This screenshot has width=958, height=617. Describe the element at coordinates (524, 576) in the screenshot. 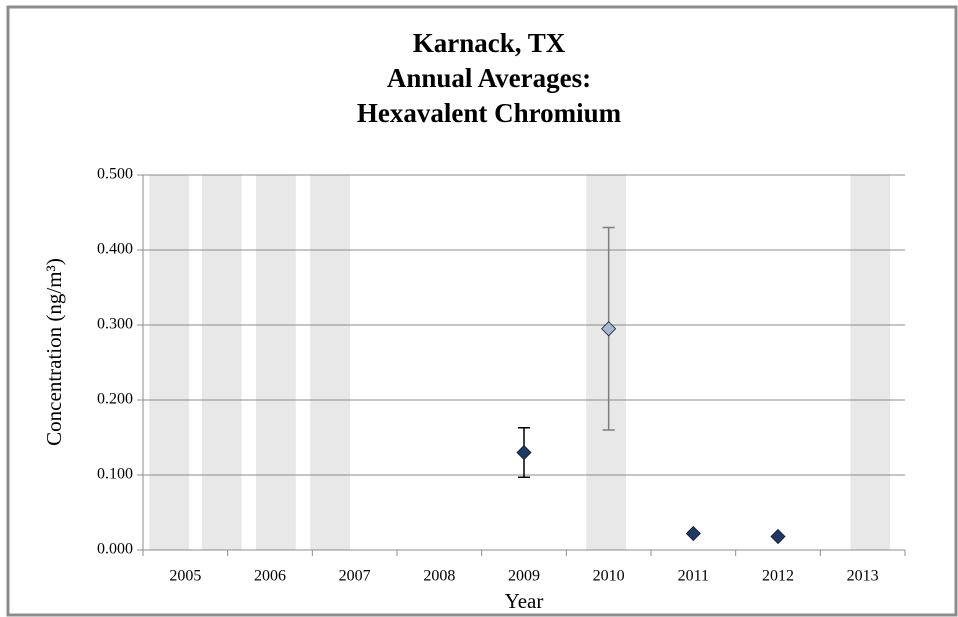

I see `x-tick-label: 2009` at that location.